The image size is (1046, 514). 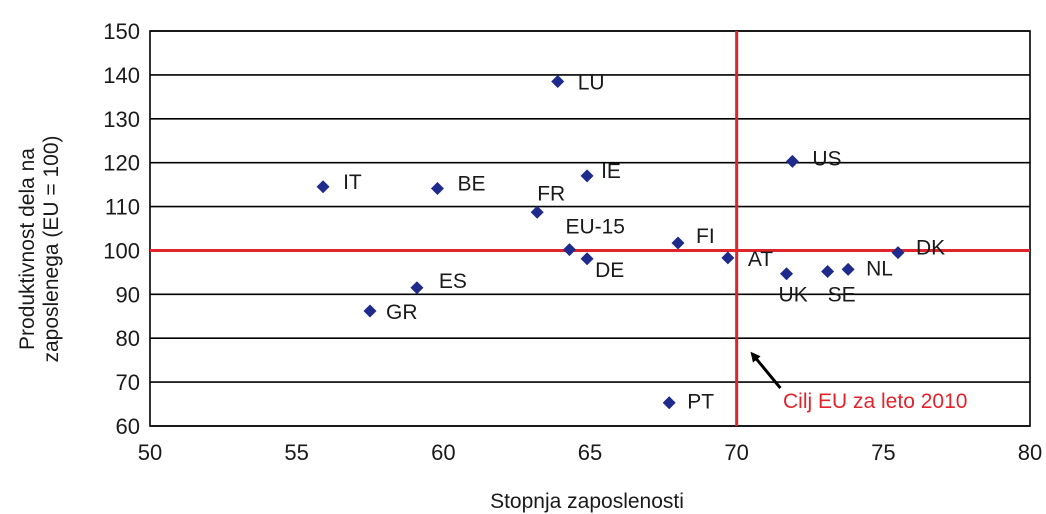 I want to click on point-se, so click(x=828, y=272).